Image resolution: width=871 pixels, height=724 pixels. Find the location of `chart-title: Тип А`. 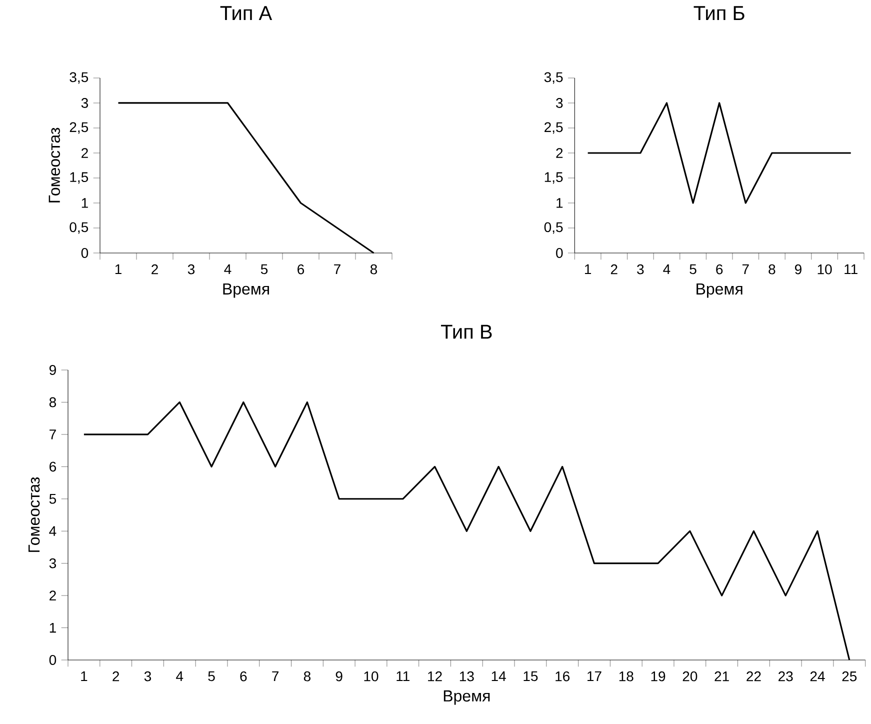

chart-title: Тип А is located at coordinates (246, 13).